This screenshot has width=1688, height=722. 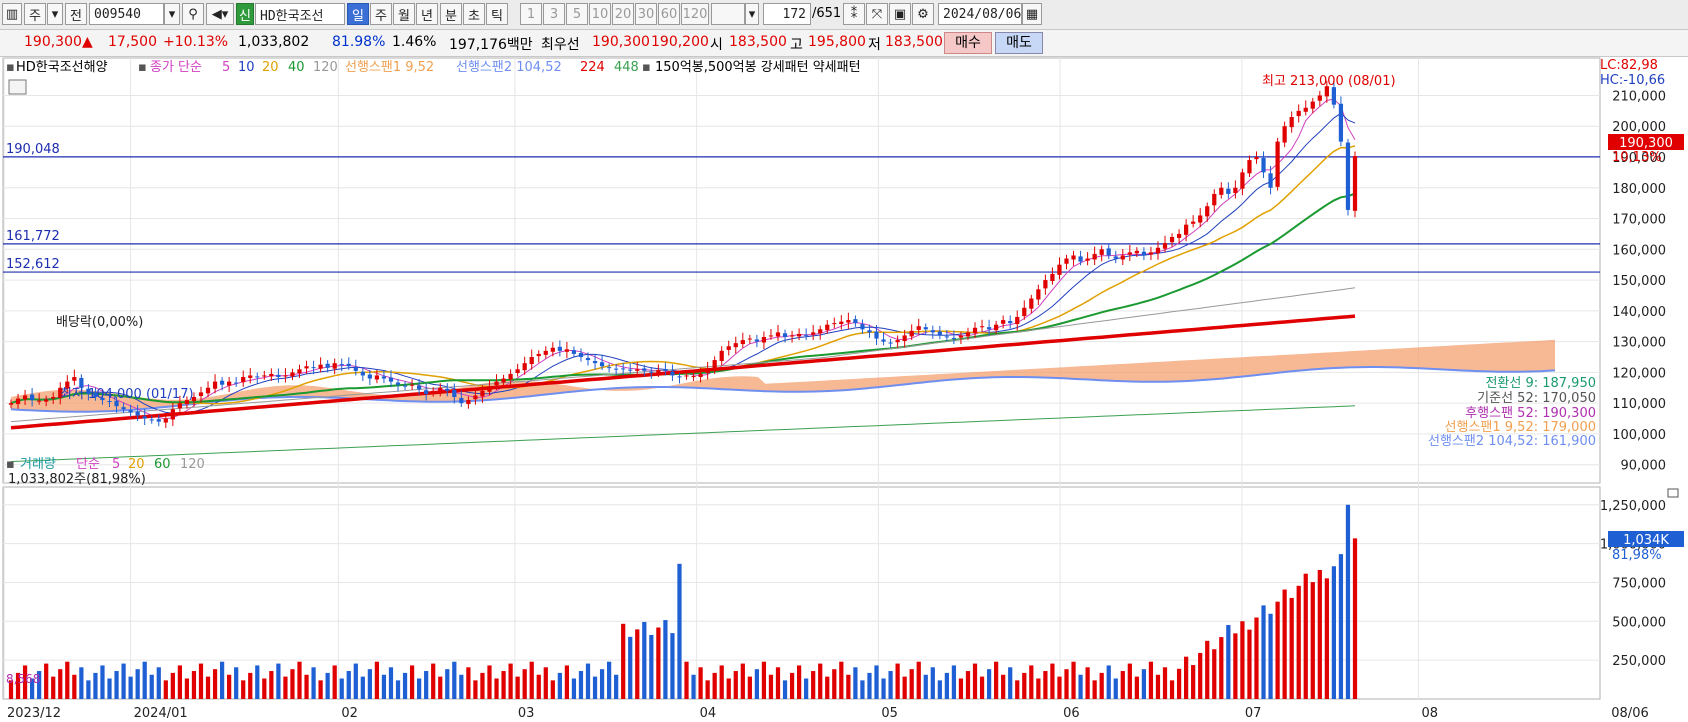 I want to click on legend-span2: 선행스팬2 104,52, so click(x=509, y=67).